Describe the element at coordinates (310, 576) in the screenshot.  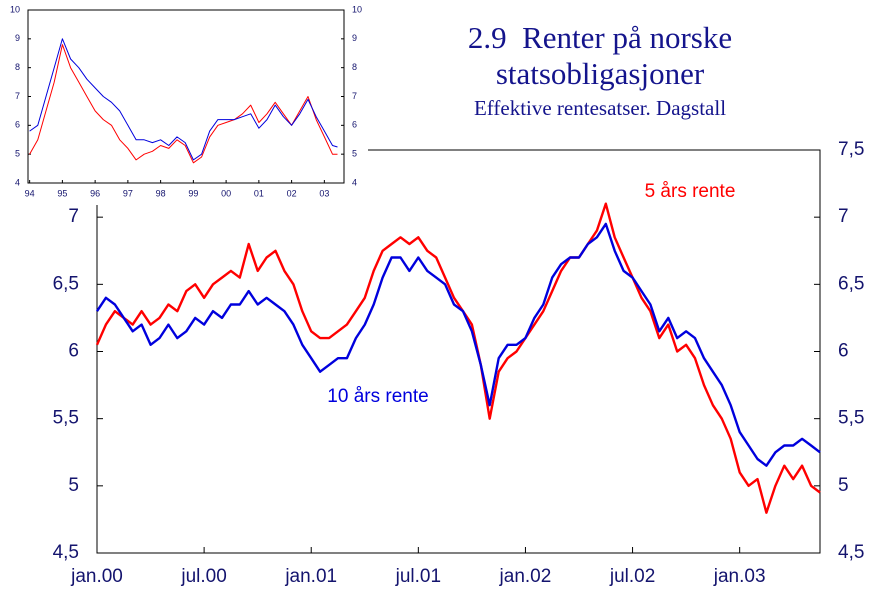
I see `x-tick-label: jan.01` at that location.